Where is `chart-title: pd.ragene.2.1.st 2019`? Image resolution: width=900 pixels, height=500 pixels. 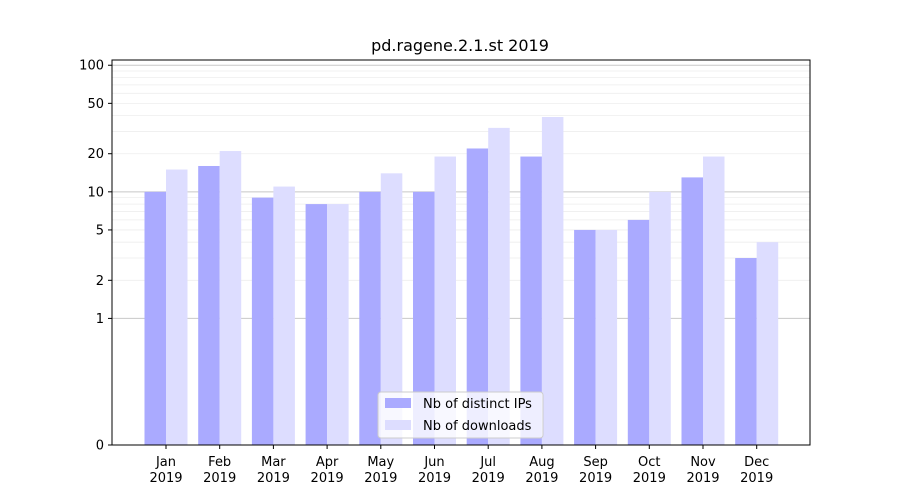
chart-title: pd.ragene.2.1.st 2019 is located at coordinates (460, 45).